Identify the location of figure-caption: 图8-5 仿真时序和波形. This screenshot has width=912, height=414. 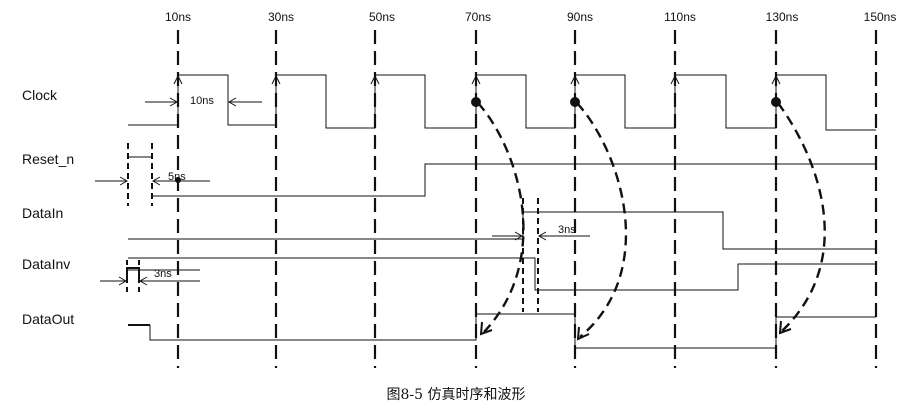
(456, 395).